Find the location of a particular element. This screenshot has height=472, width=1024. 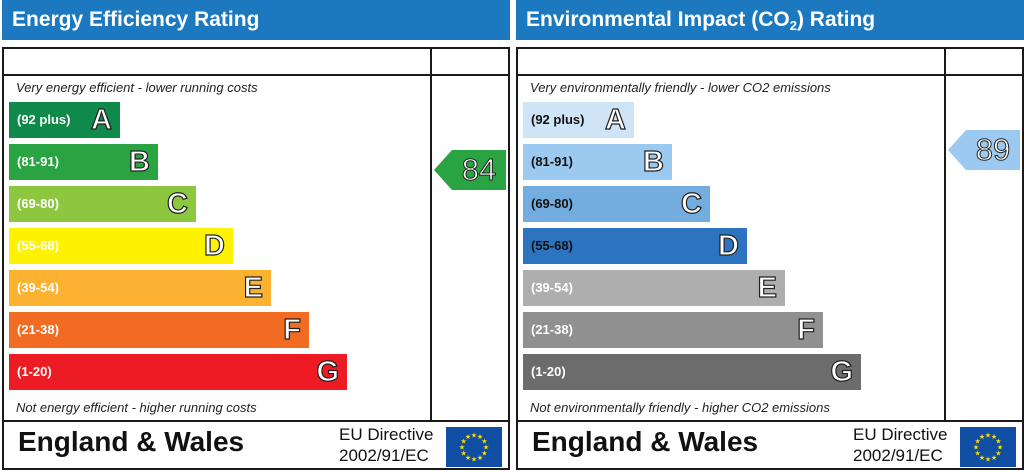

energy-eu-directive: EU Directive 2002/91/EC is located at coordinates (386, 445).